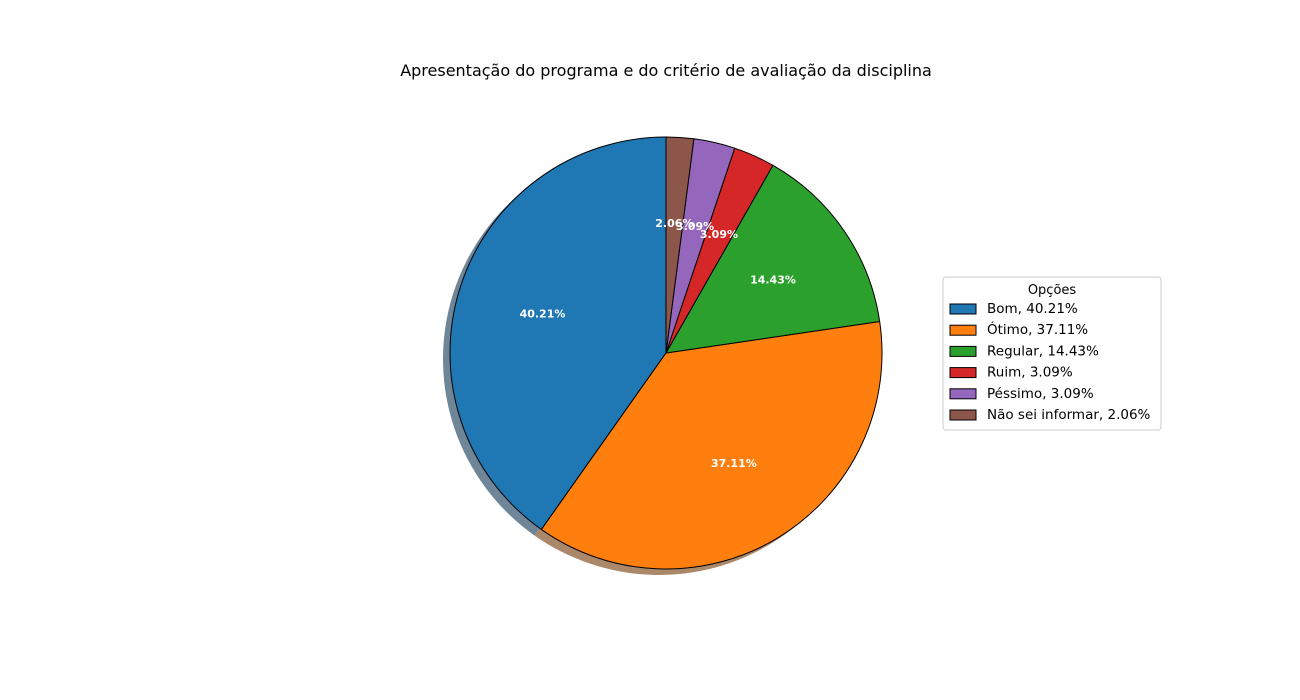  Describe the element at coordinates (1069, 415) in the screenshot. I see `legend-label-nao-sei-informar: Não sei informar, 2.06%` at that location.